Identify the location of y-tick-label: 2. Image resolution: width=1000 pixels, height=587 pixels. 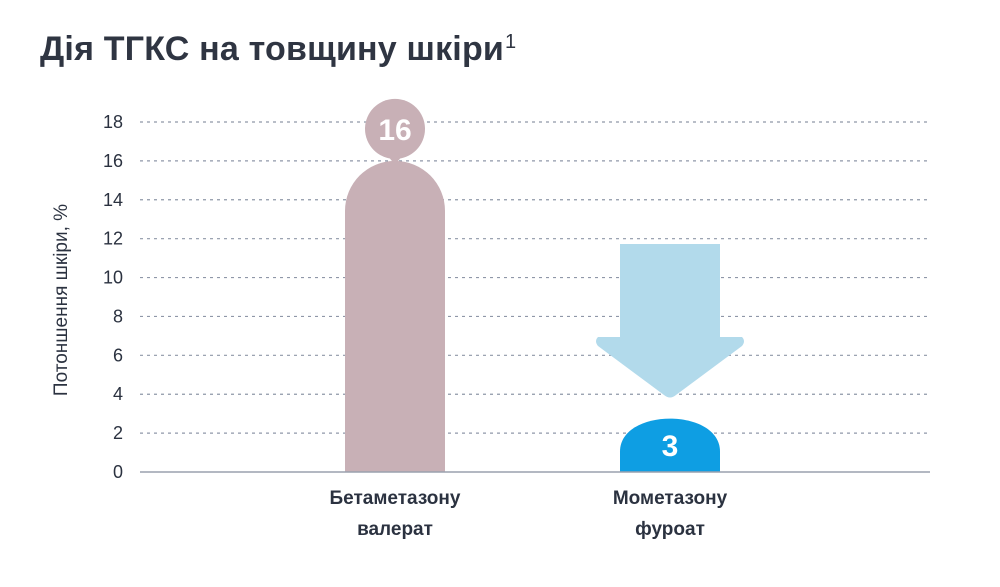
(118, 433).